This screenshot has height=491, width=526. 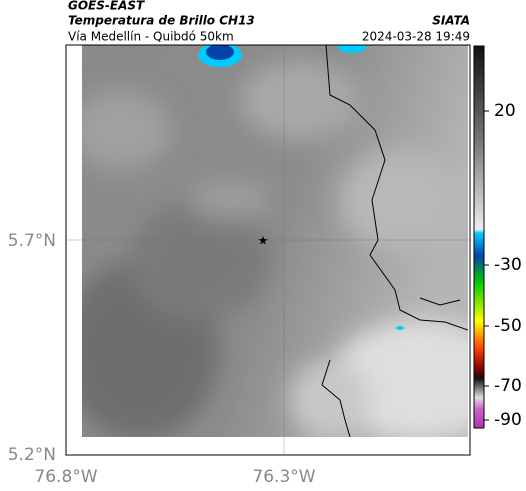 I want to click on lat-label: 5.2°N, so click(x=32, y=455).